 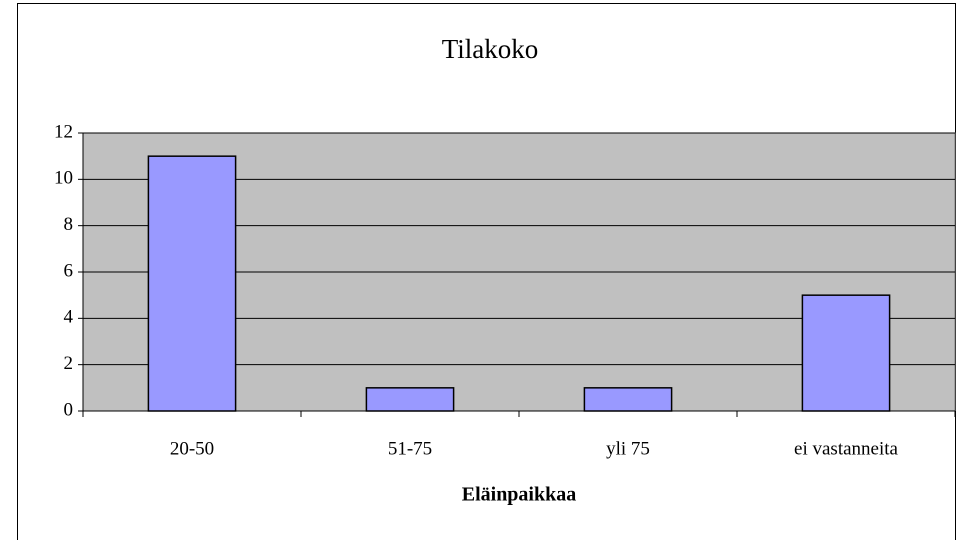 What do you see at coordinates (410, 448) in the screenshot?
I see `x-tick-label: 51-75` at bounding box center [410, 448].